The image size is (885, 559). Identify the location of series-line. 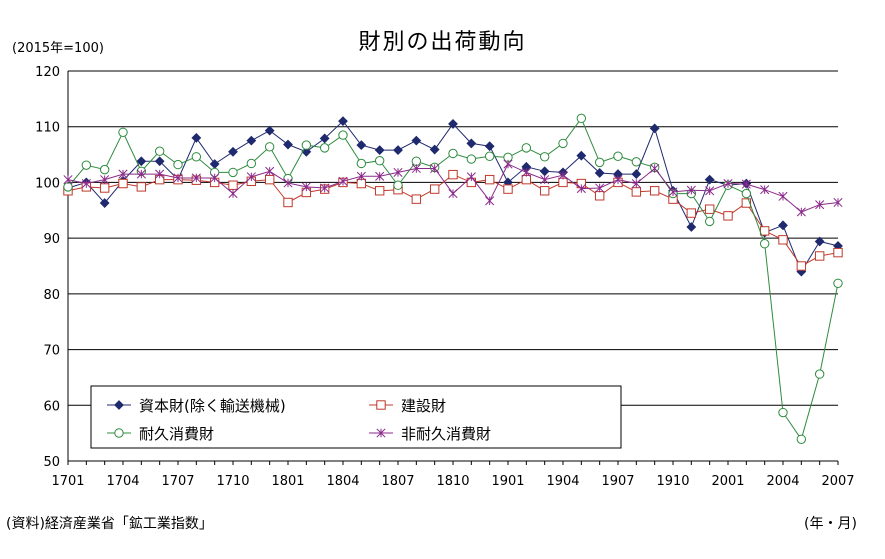
(453, 220).